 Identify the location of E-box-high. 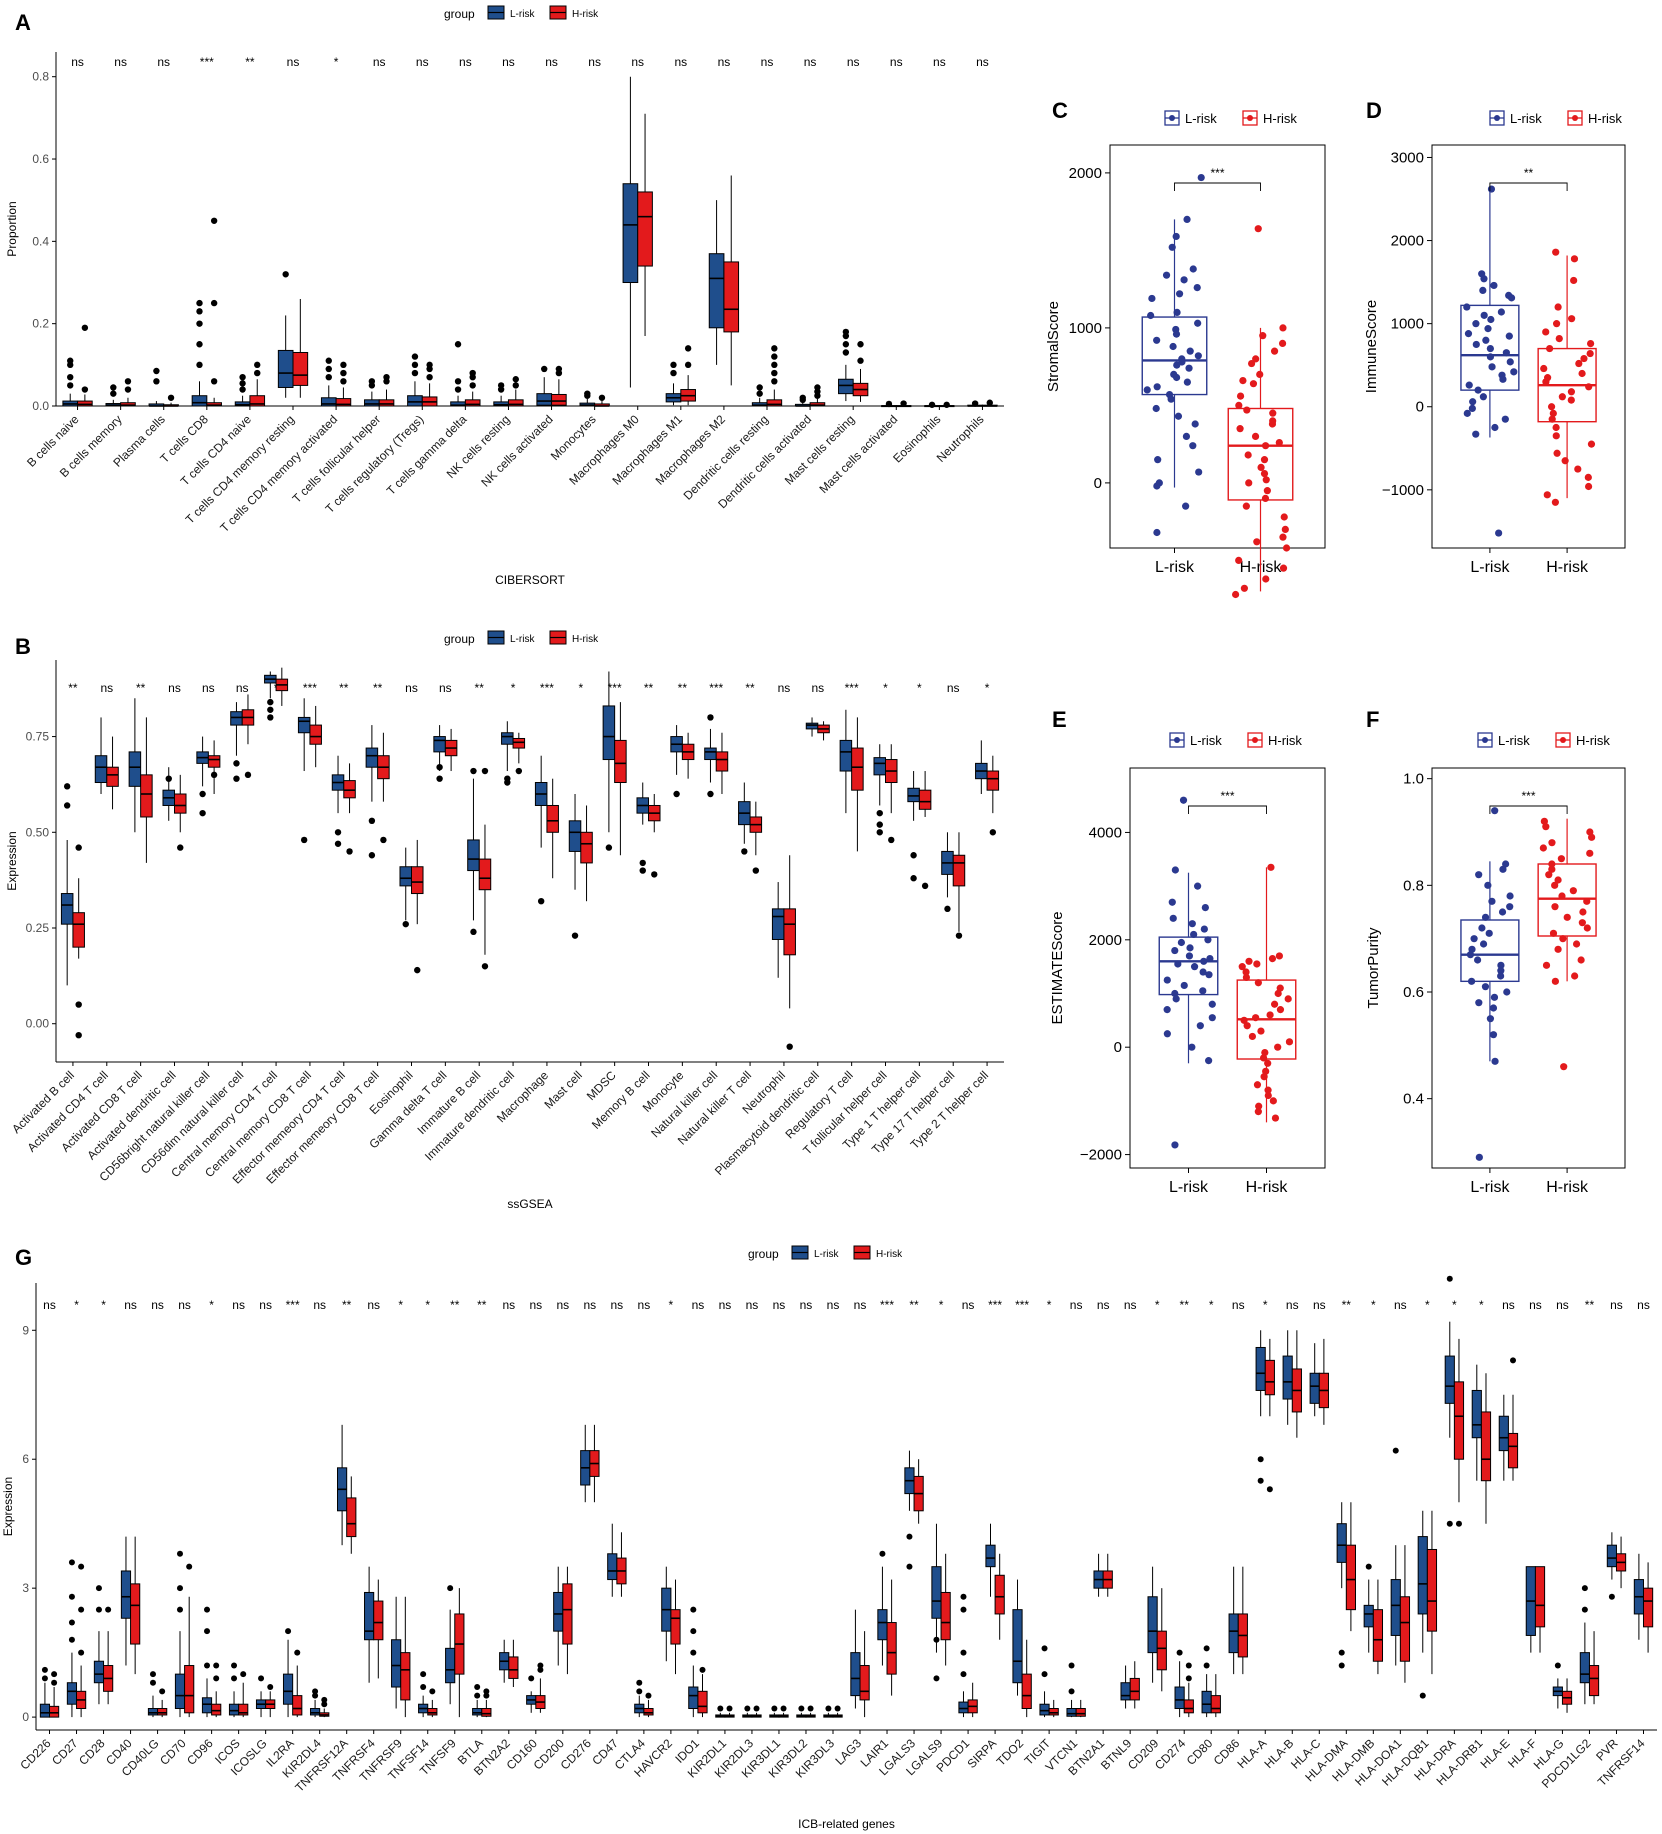
(1266, 993).